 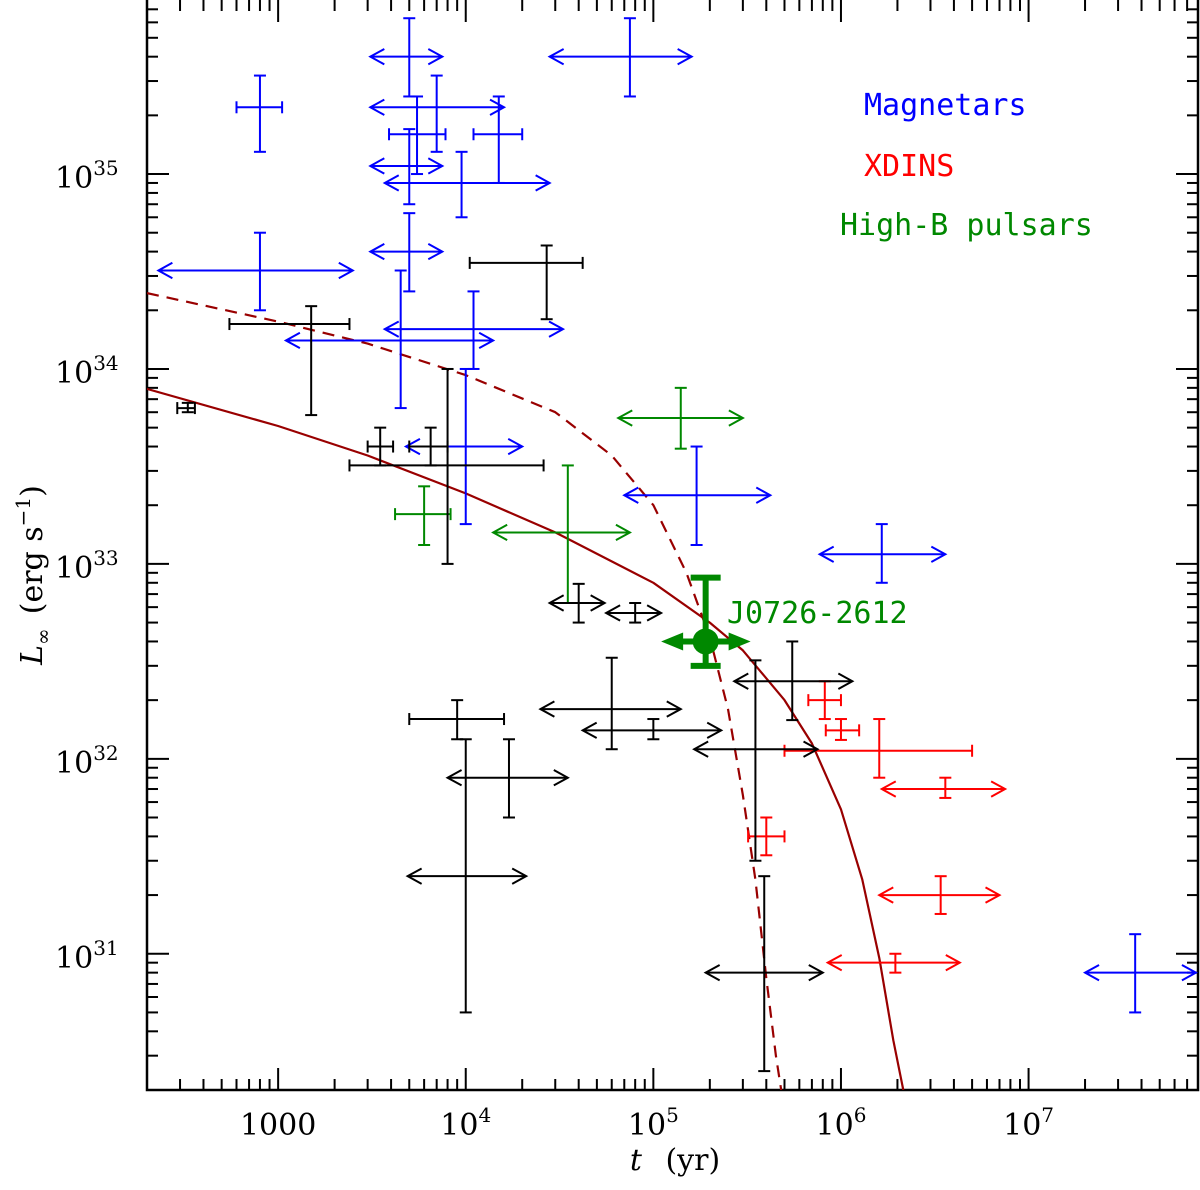 I want to click on y-axis-title: L∞ (erg s−1), so click(x=33, y=575).